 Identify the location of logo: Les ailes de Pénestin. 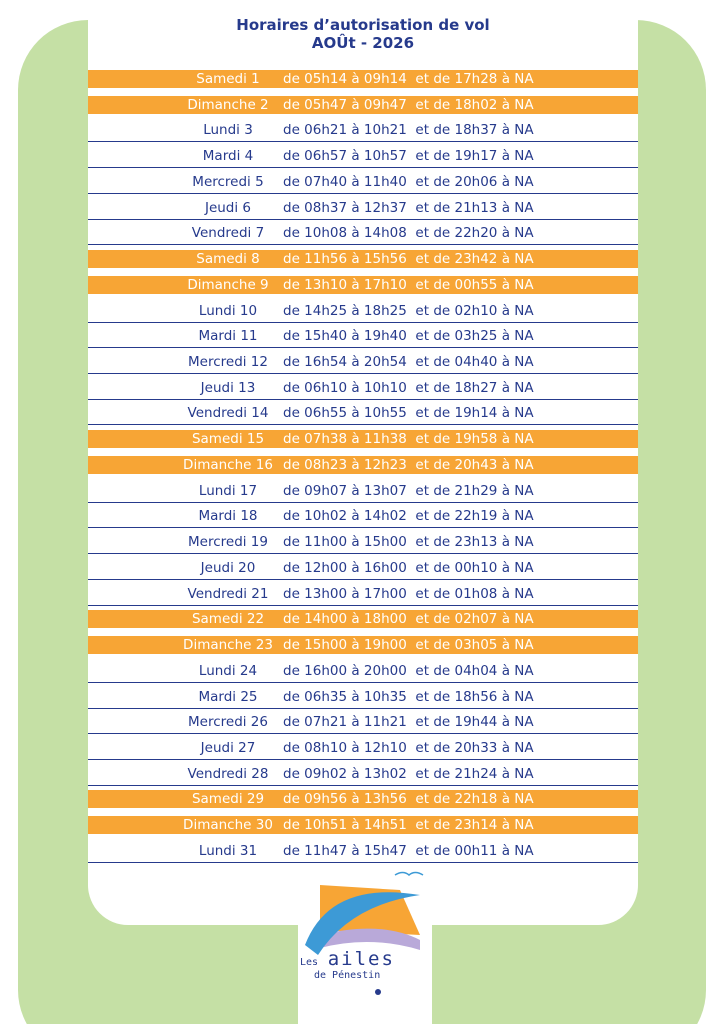
(365, 964).